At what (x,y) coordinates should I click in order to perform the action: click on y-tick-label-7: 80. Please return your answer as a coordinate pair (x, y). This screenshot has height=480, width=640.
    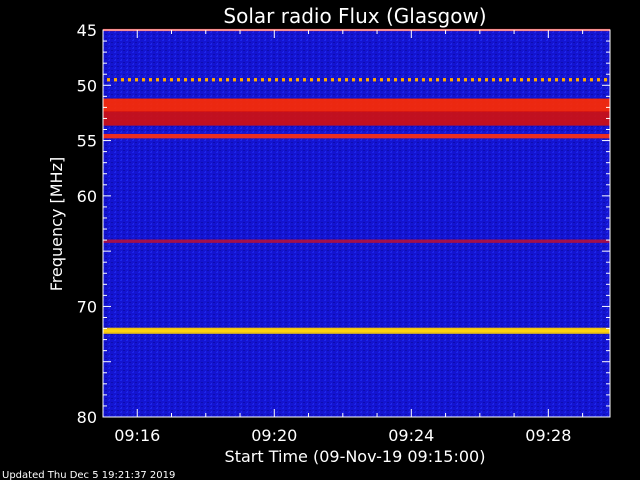
    Looking at the image, I should click on (87, 417).